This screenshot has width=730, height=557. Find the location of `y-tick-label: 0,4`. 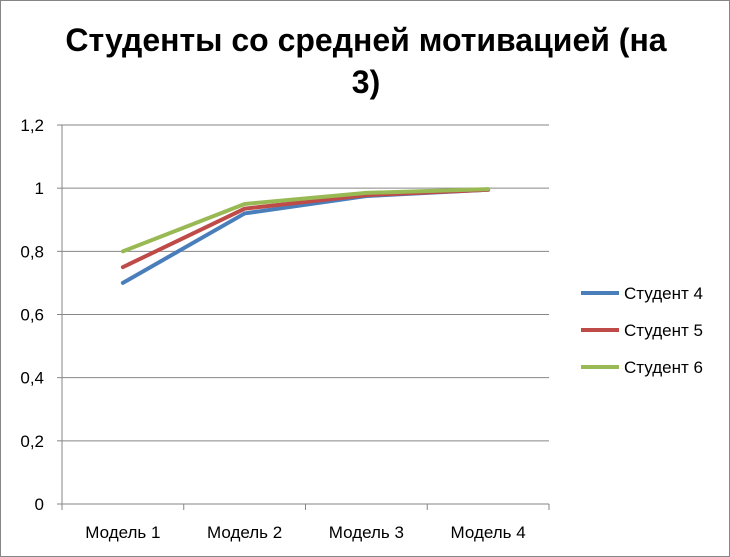

y-tick-label: 0,4 is located at coordinates (32, 378).